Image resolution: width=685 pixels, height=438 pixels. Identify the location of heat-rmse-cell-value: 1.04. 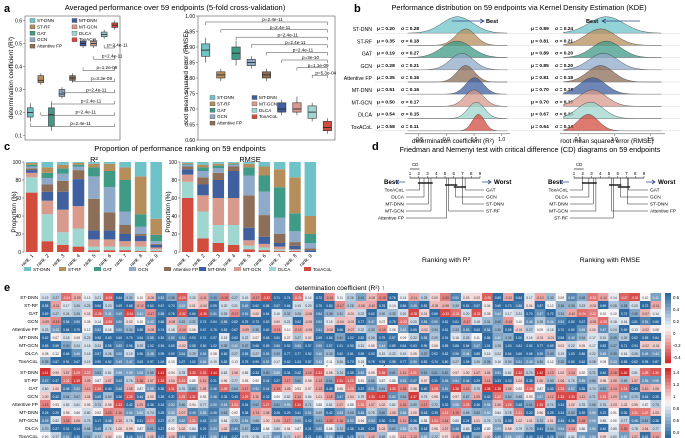
(645, 429).